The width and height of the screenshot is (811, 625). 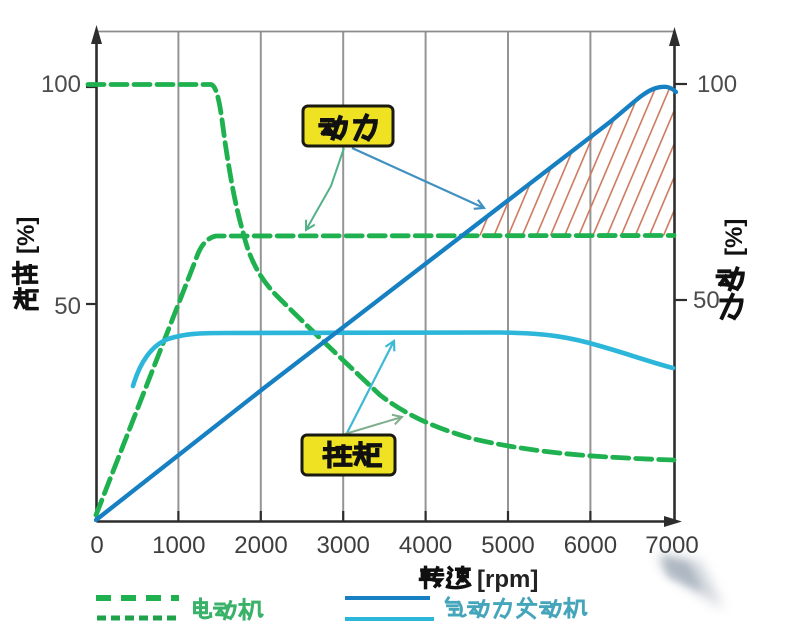 I want to click on svg-text: 7000, so click(x=671, y=545).